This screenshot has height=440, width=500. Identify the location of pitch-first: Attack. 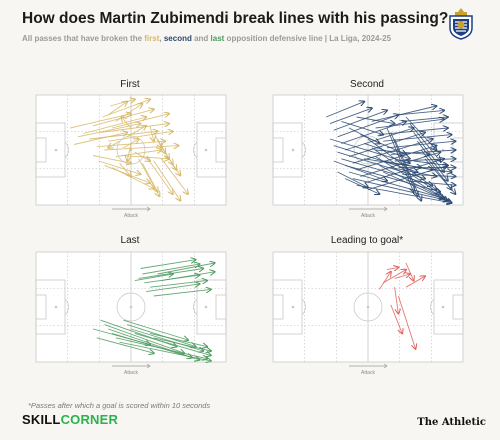
(131, 156).